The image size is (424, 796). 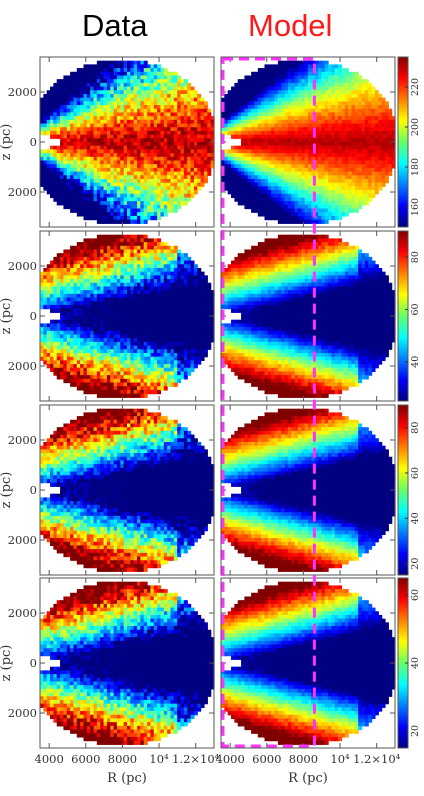 What do you see at coordinates (308, 316) in the screenshot?
I see `heatmap-panel-row2-model` at bounding box center [308, 316].